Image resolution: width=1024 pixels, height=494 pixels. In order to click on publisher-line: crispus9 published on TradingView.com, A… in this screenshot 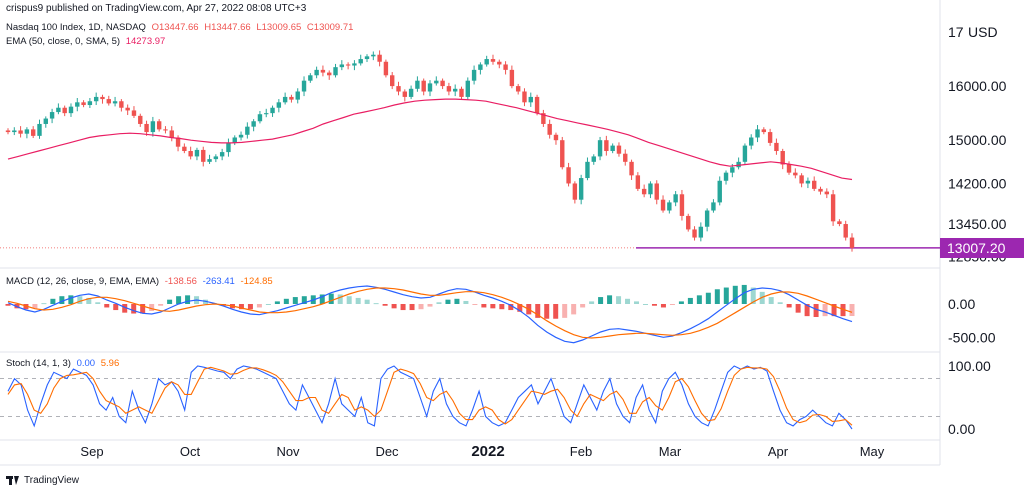, I will do `click(156, 8)`.